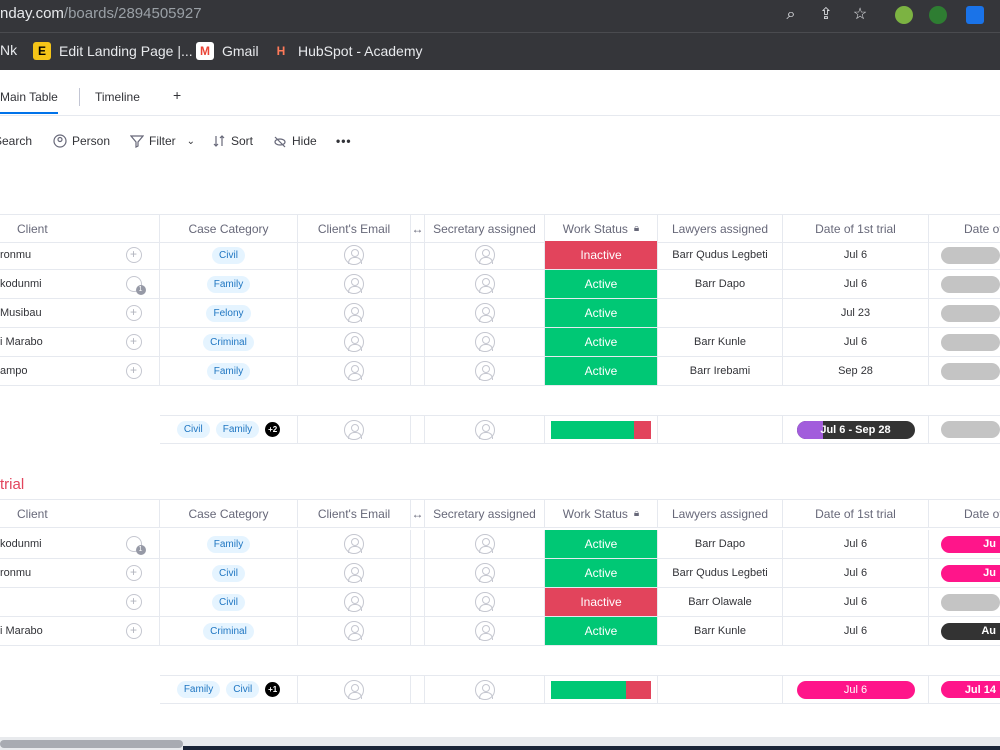 The image size is (1000, 750). Describe the element at coordinates (826, 14) in the screenshot. I see `share-icon: ⇪` at that location.